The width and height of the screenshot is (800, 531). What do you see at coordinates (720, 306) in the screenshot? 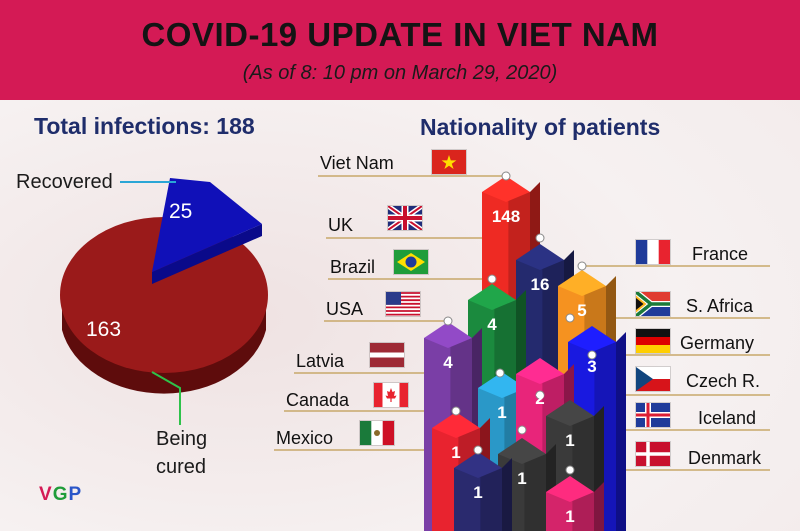
I see `category-label-s-africa: S. Africa` at bounding box center [720, 306].